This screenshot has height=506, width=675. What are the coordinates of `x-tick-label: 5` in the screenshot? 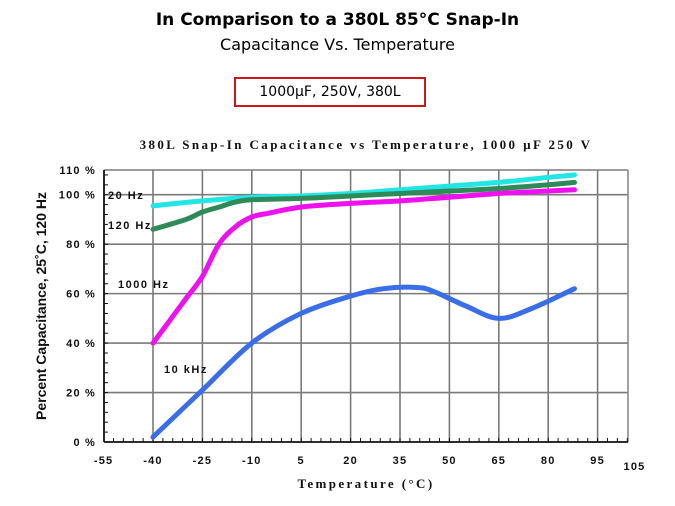 It's located at (301, 461).